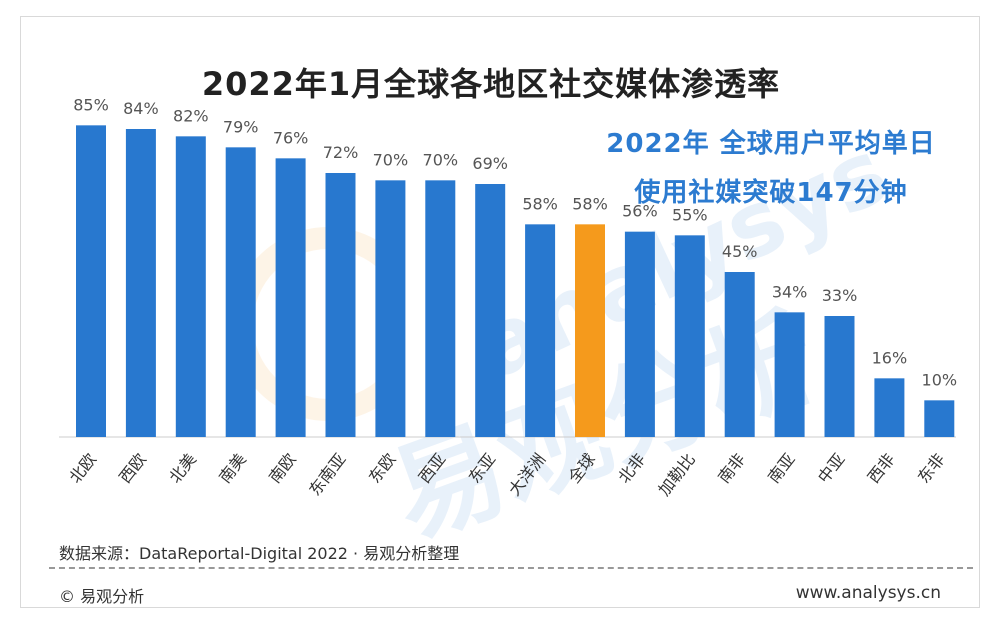 The width and height of the screenshot is (1000, 622). Describe the element at coordinates (527, 475) in the screenshot. I see `category-label-9: 大洋洲` at that location.